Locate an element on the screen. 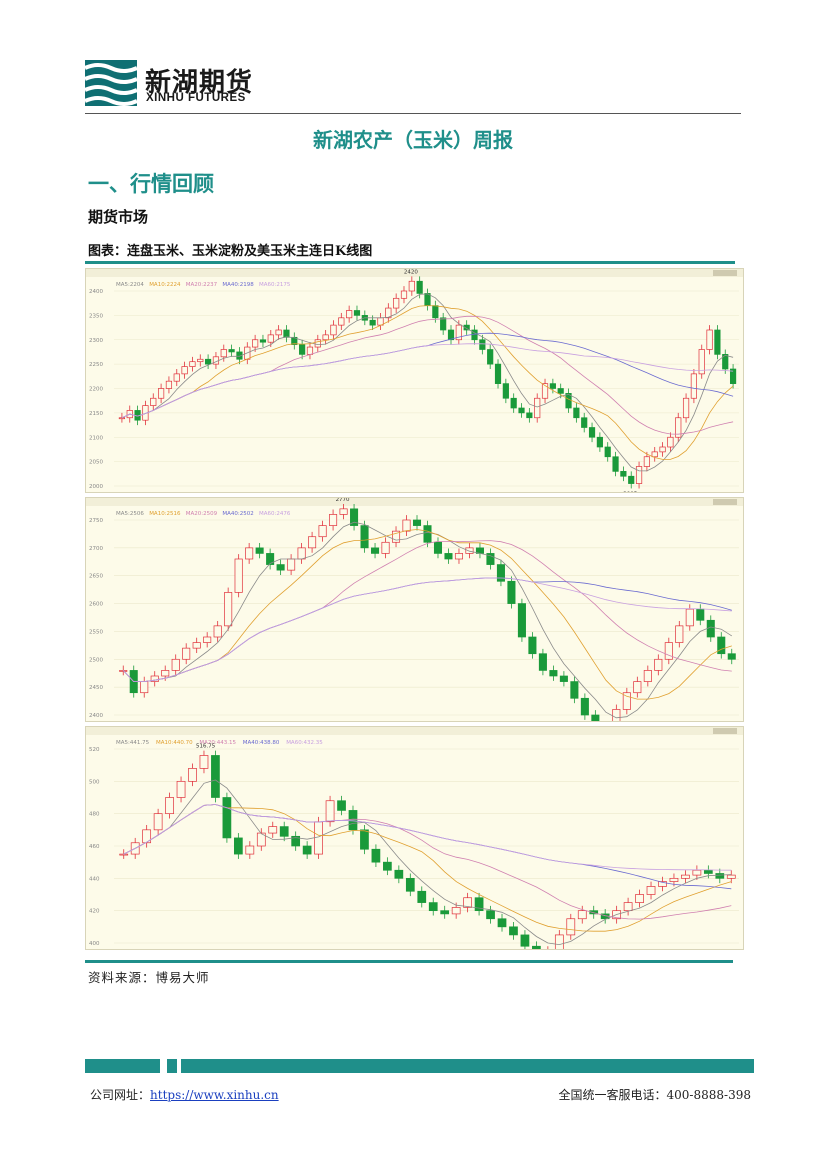  y-tick-label: 480 is located at coordinates (94, 815).